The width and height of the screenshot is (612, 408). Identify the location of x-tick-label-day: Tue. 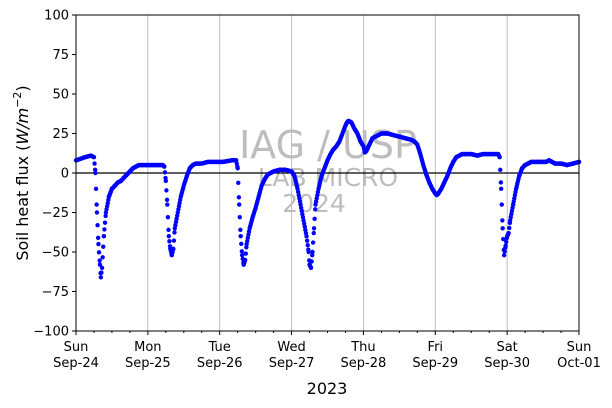
(219, 347).